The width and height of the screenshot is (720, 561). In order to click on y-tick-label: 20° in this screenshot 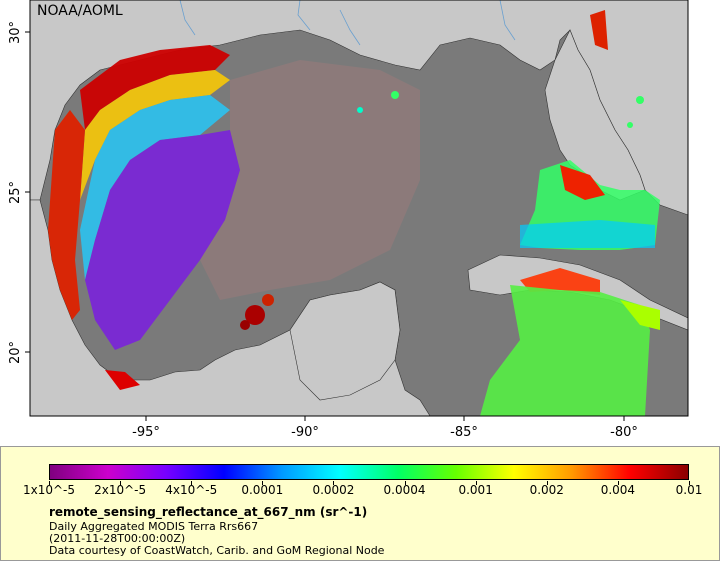, I will do `click(15, 352)`.